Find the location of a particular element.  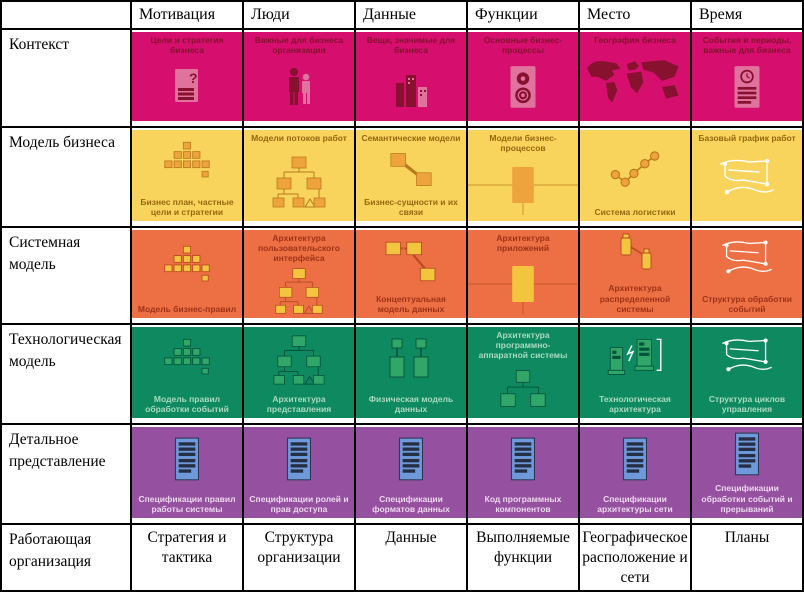

cell-detail-place: Спецификации архитектуры сети is located at coordinates (635, 474).